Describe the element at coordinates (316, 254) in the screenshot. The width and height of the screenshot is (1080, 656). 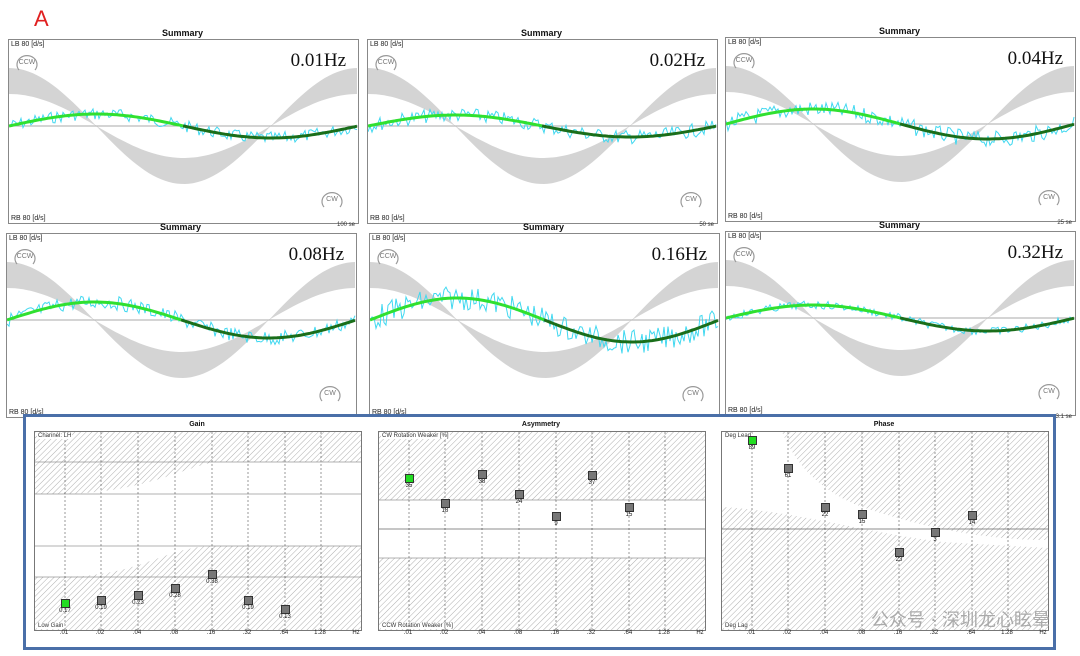
I see `frequency-label: 0.08Hz` at that location.